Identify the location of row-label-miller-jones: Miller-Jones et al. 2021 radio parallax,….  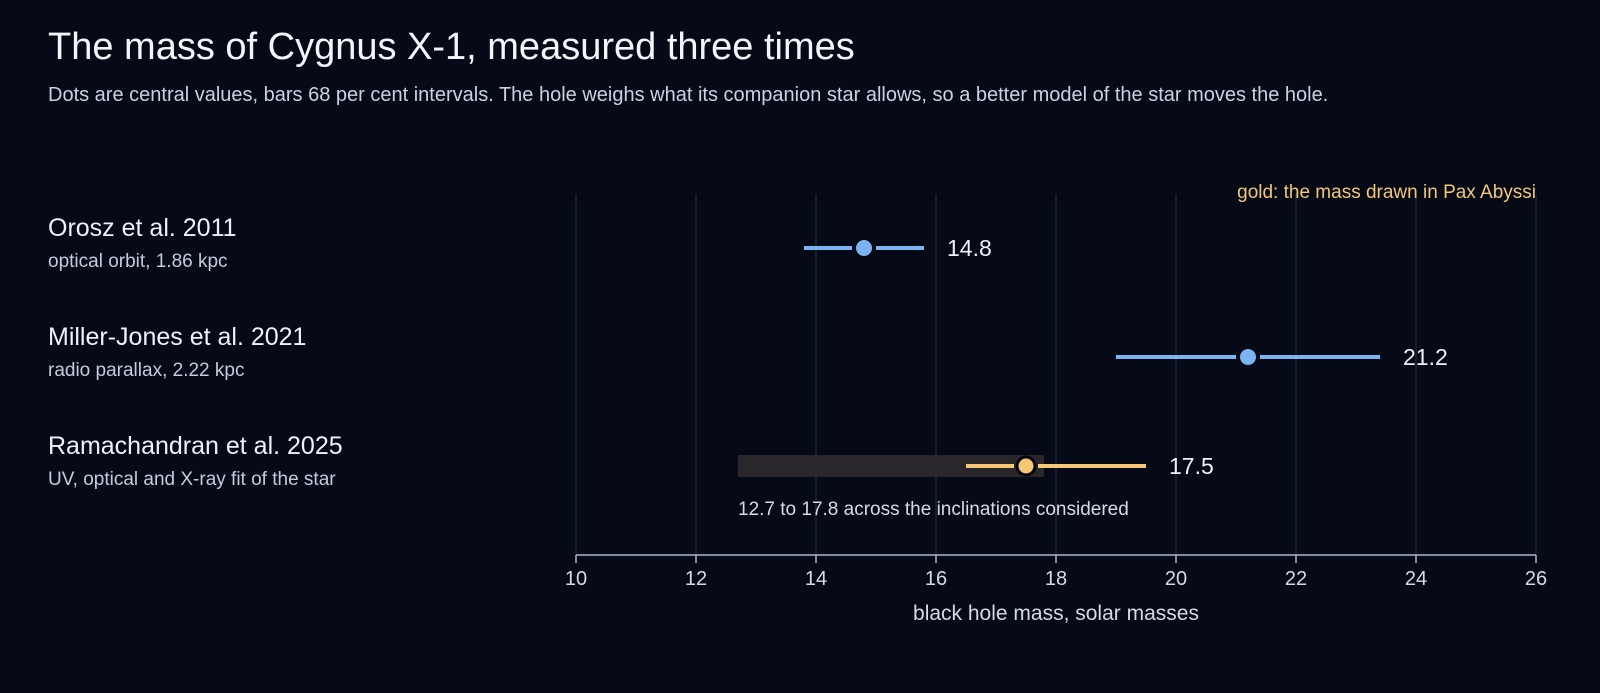
(177, 352).